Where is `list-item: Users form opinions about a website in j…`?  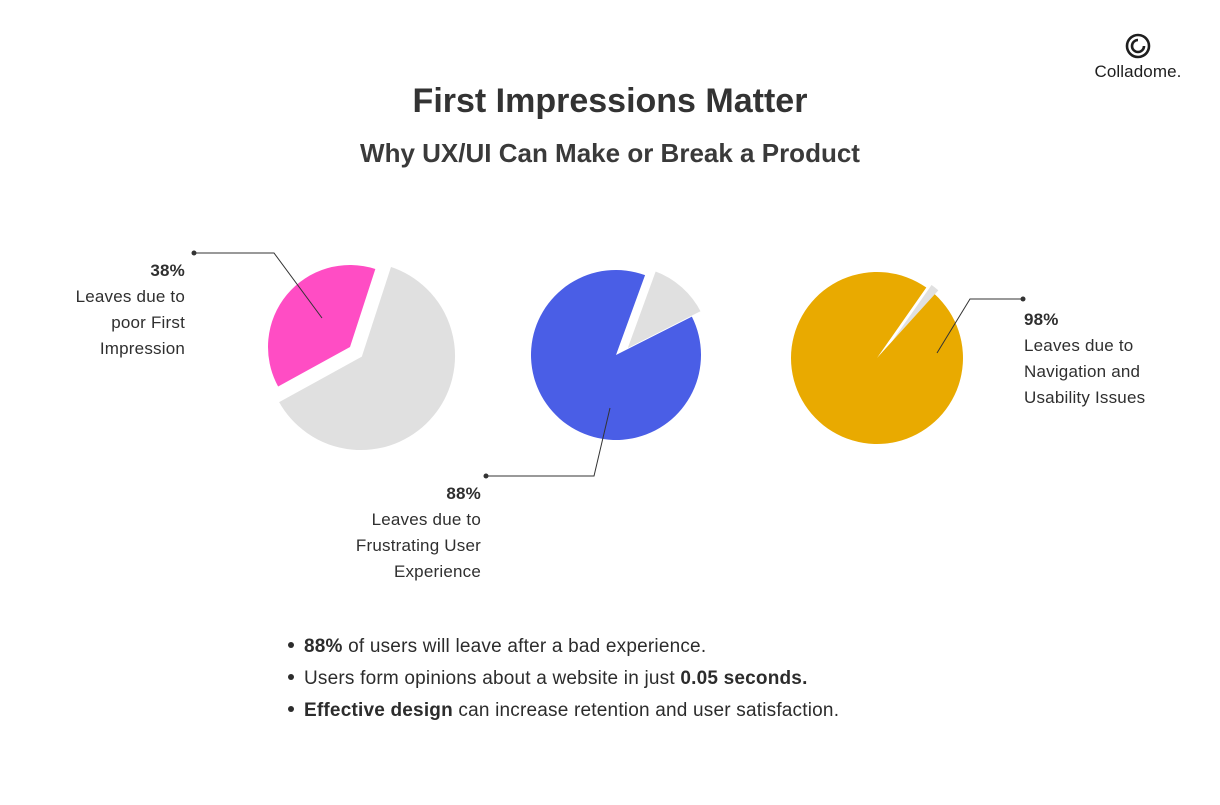 list-item: Users form opinions about a website in j… is located at coordinates (563, 679).